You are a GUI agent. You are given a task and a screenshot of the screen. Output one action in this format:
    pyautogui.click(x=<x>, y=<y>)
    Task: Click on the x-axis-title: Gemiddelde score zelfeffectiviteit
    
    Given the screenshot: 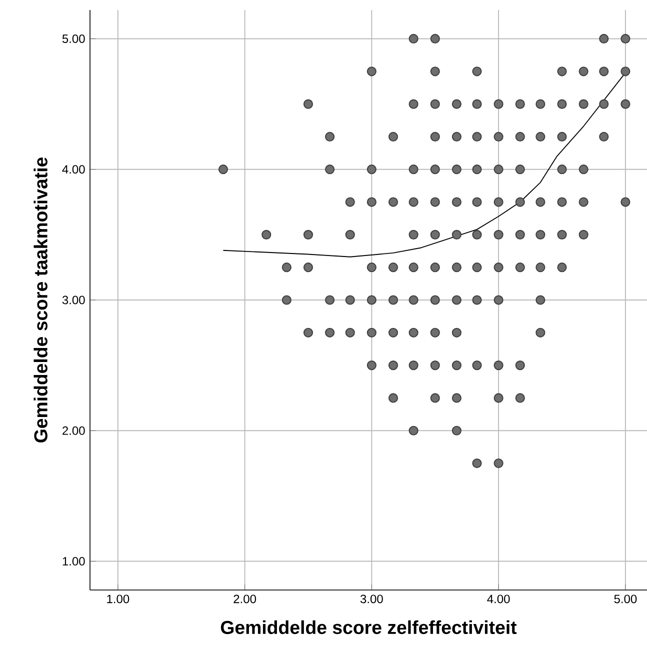 What is the action you would take?
    pyautogui.click(x=368, y=627)
    